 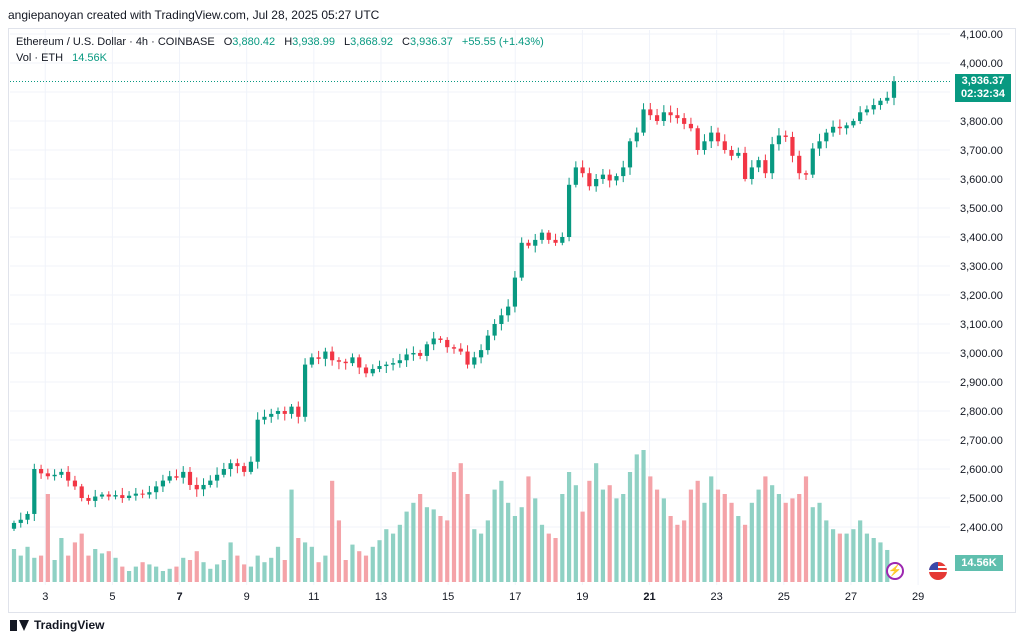 What do you see at coordinates (895, 571) in the screenshot?
I see `lightning-icon: ⚡` at bounding box center [895, 571].